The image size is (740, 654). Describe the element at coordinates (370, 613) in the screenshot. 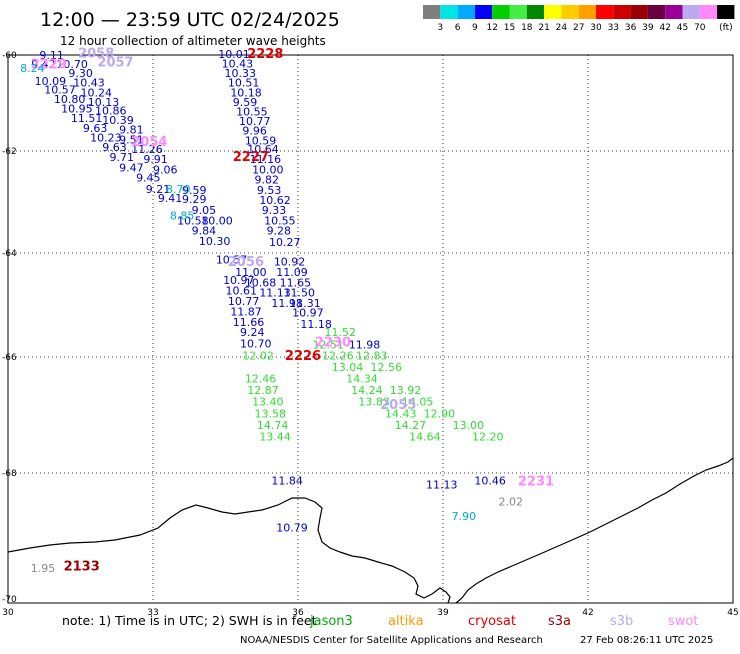

I see `longitude-tick-labels: 30 33 36 39 42 45` at that location.